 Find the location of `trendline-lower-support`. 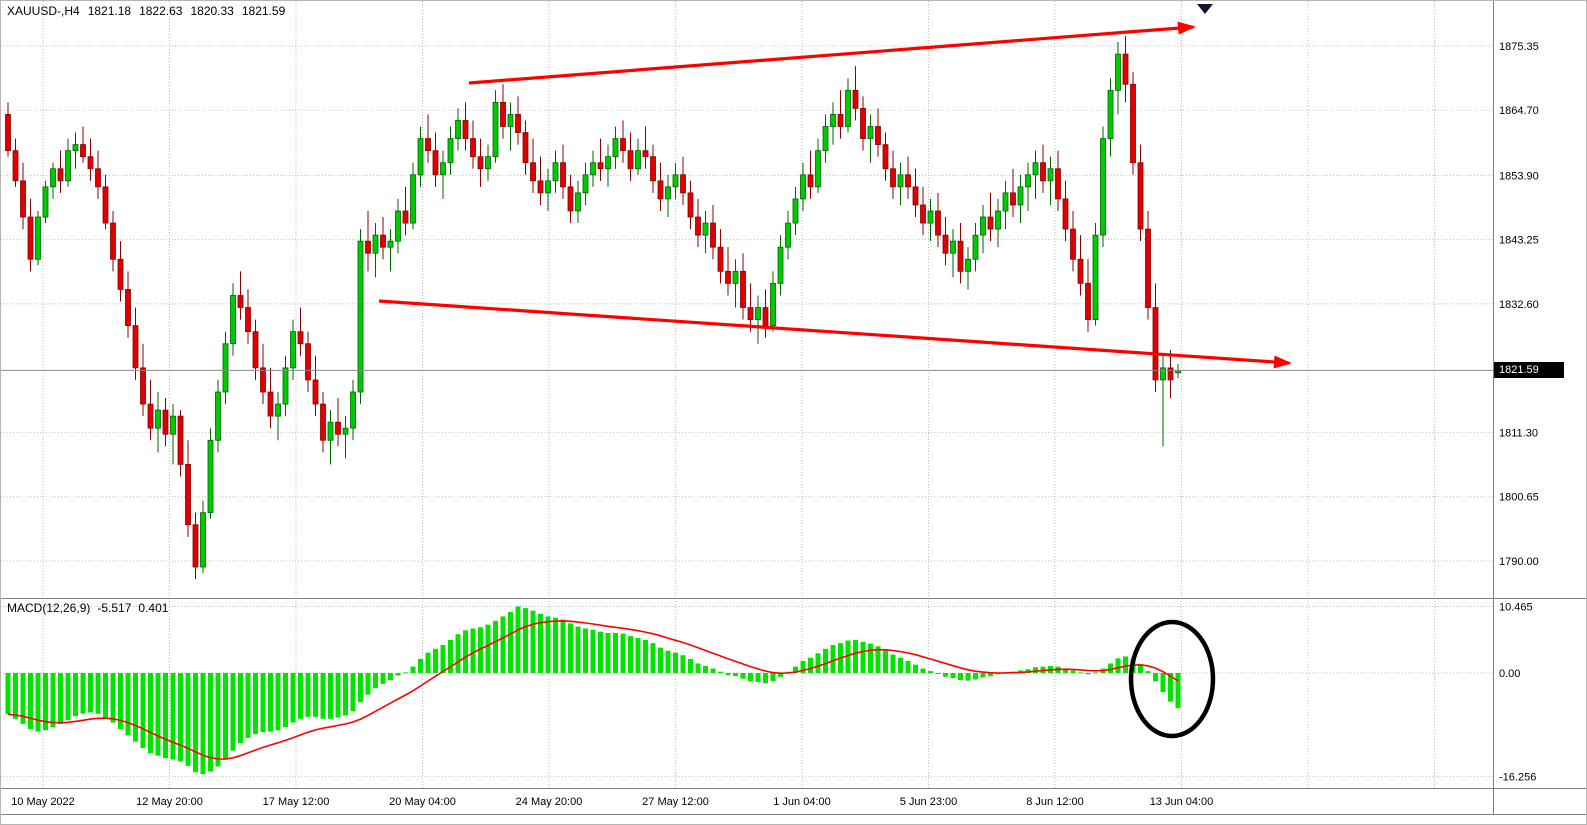

trendline-lower-support is located at coordinates (834, 332).